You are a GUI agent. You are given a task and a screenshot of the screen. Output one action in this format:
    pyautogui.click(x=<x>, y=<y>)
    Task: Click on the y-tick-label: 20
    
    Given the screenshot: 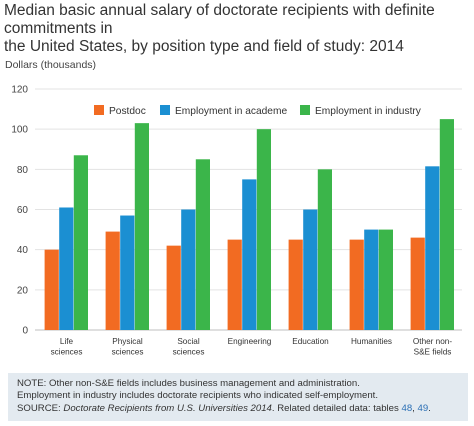 What is the action you would take?
    pyautogui.click(x=23, y=290)
    